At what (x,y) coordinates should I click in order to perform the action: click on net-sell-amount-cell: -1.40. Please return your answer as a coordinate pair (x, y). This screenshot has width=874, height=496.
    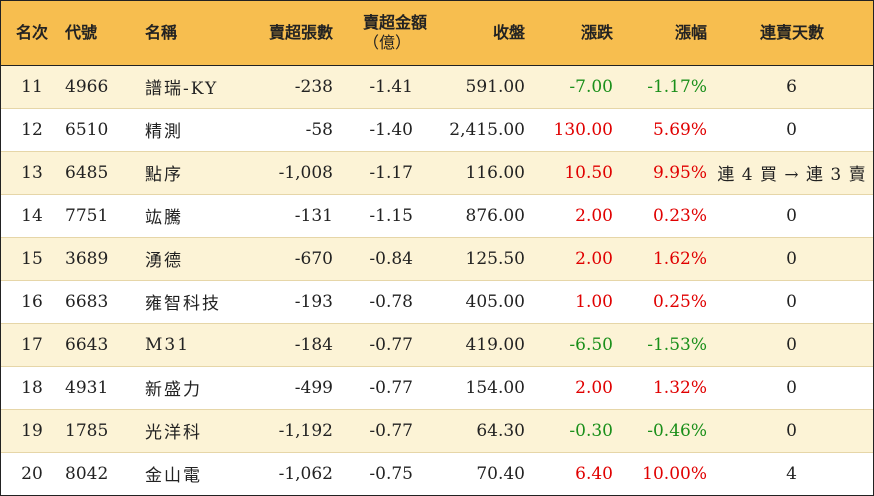
    Looking at the image, I should click on (382, 130).